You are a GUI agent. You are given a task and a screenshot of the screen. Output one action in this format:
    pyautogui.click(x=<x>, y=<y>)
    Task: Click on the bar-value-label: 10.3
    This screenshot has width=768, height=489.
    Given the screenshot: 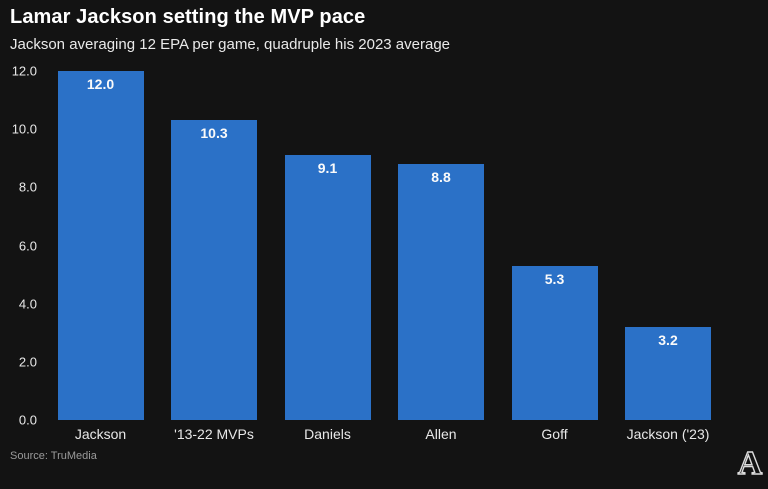 What is the action you would take?
    pyautogui.click(x=214, y=133)
    